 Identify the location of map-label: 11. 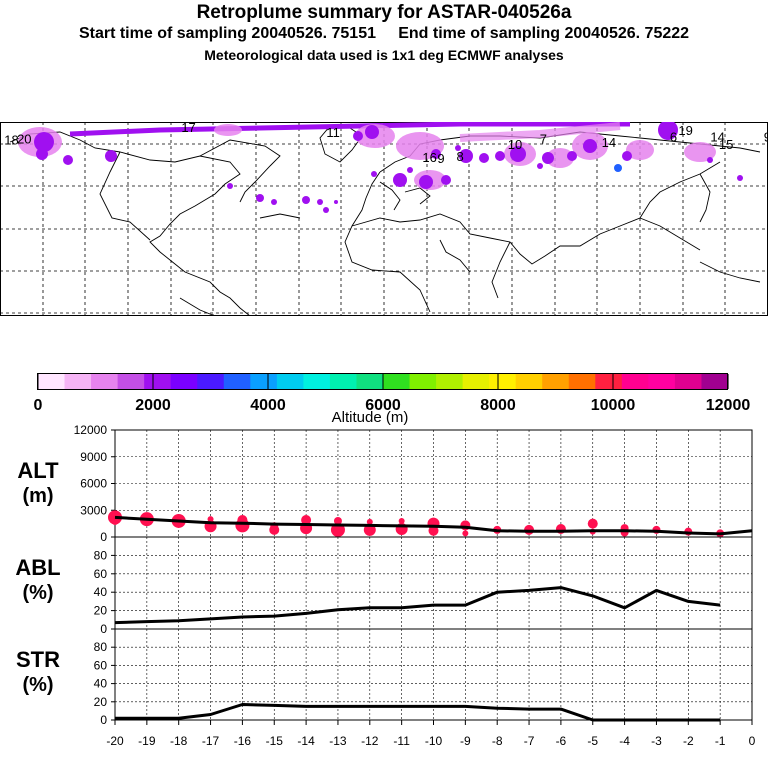
(333, 132).